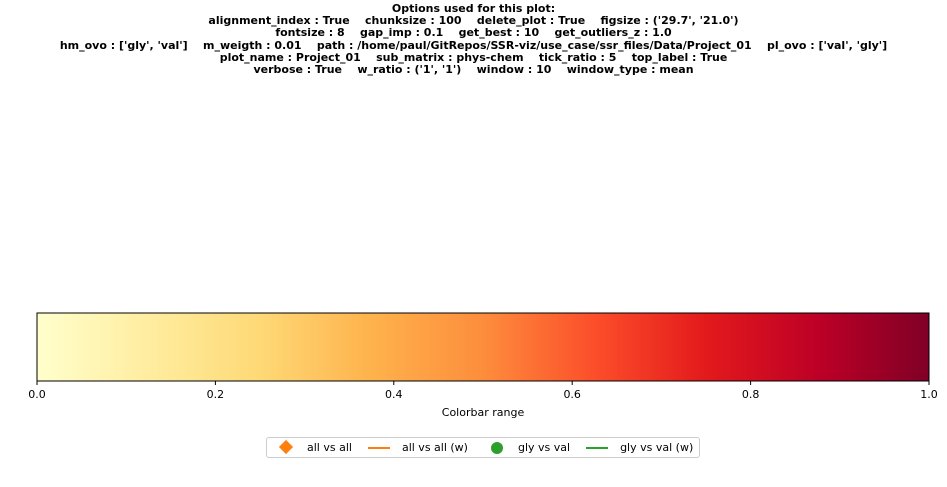  Describe the element at coordinates (572, 394) in the screenshot. I see `tick-label: 0.6` at that location.